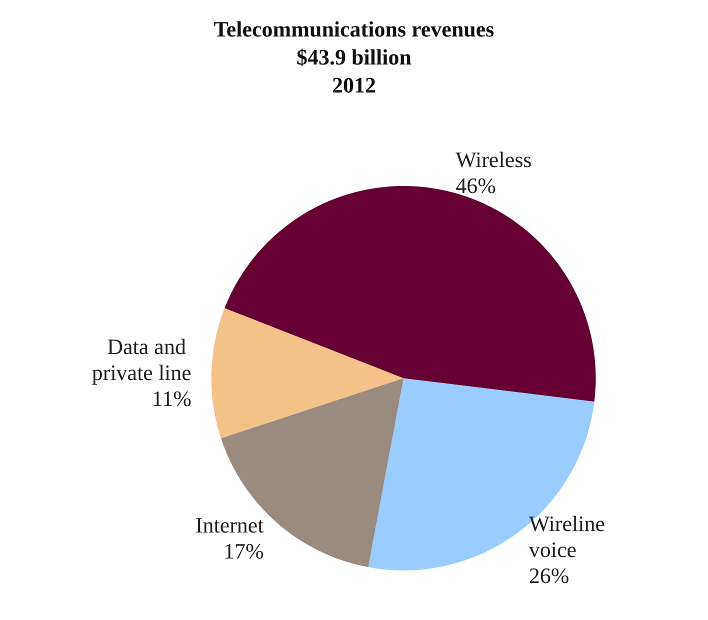 Image resolution: width=708 pixels, height=620 pixels. What do you see at coordinates (229, 525) in the screenshot?
I see `slice-label: Internet` at bounding box center [229, 525].